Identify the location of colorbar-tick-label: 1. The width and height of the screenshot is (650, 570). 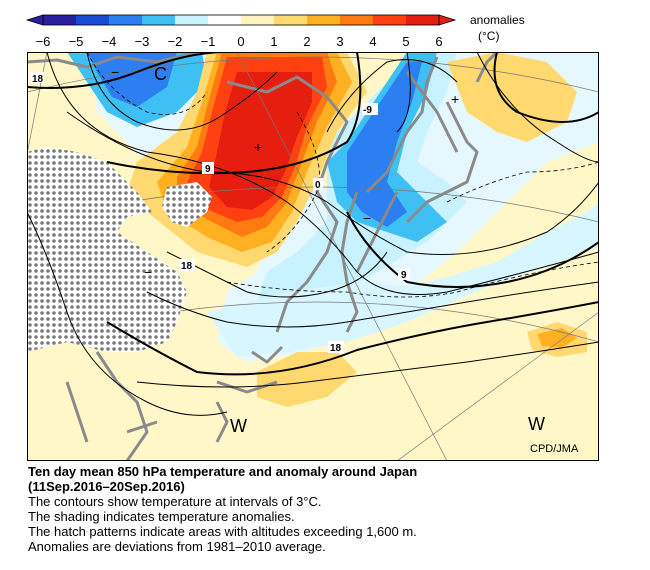
(273, 41).